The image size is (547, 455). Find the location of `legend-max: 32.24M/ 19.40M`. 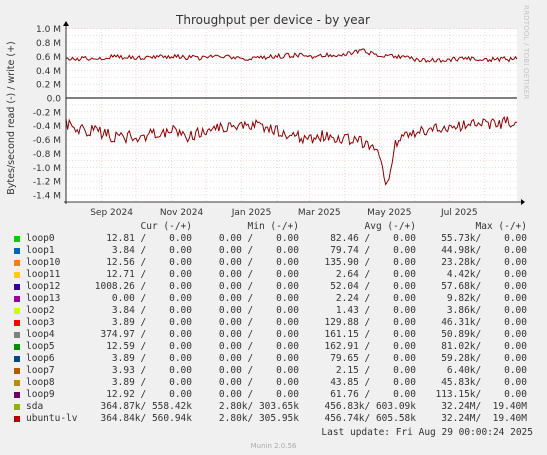

legend-max: 32.24M/ 19.40M is located at coordinates (484, 418).